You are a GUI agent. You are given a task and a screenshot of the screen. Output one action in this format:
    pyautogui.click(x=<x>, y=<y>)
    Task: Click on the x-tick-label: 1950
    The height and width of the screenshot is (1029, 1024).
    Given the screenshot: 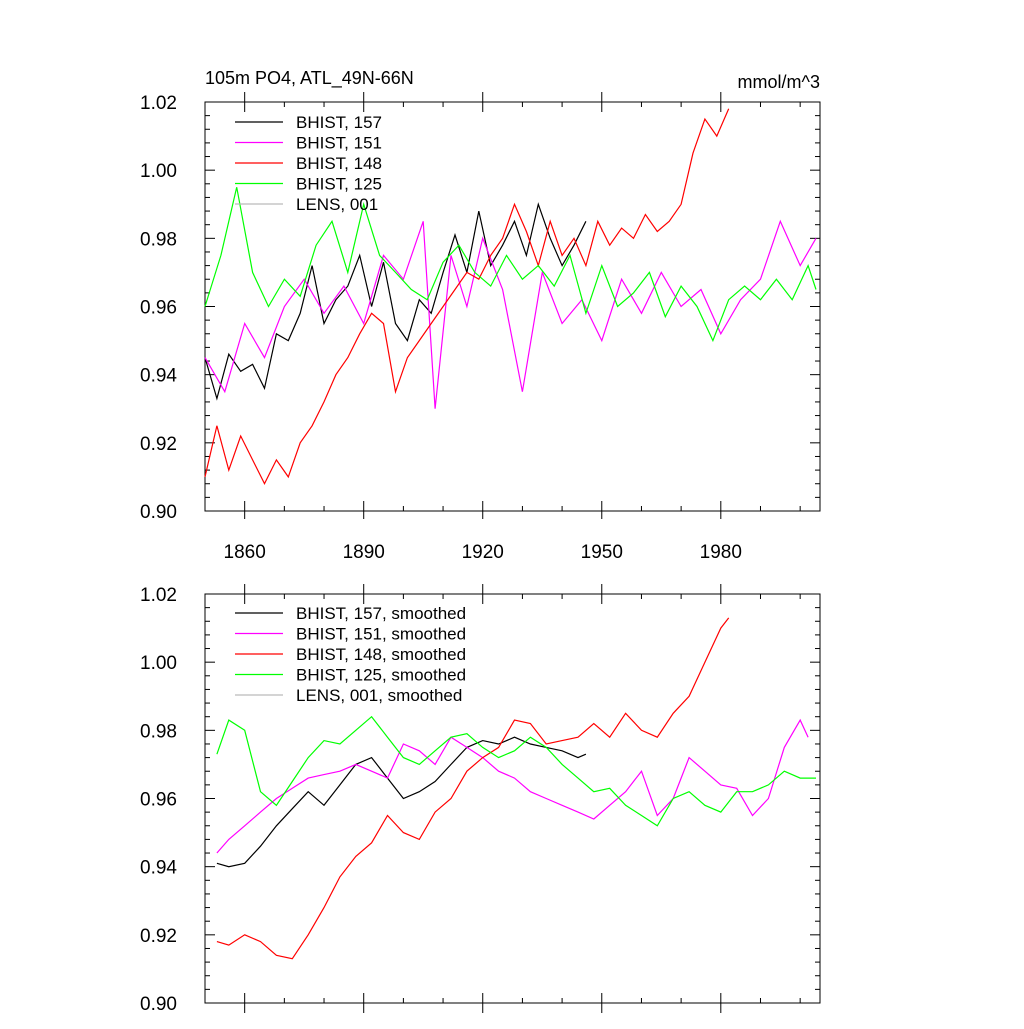 What is the action you would take?
    pyautogui.click(x=602, y=552)
    